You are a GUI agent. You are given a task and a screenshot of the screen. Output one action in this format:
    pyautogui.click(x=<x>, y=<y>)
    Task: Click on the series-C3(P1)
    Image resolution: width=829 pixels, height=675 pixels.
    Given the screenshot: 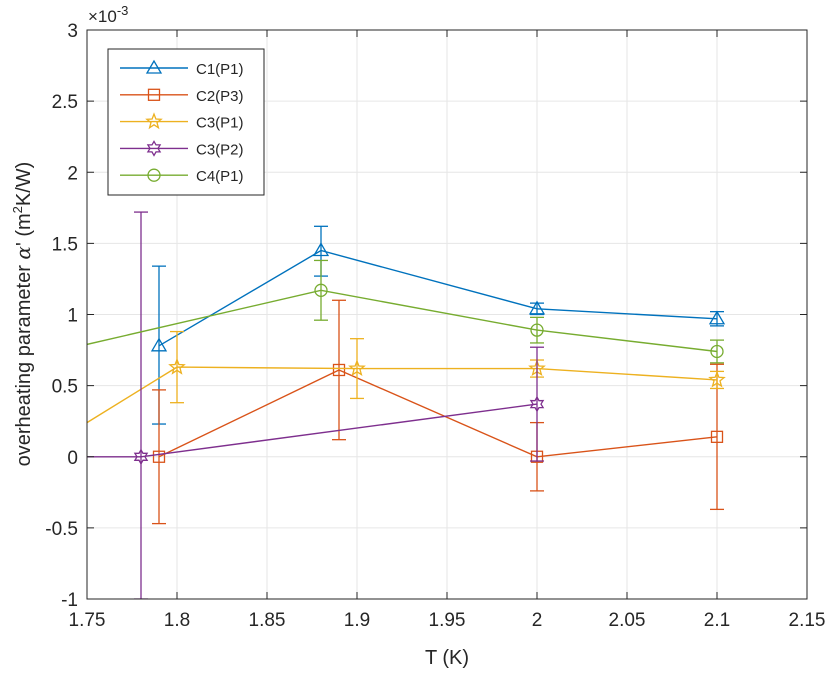 What is the action you would take?
    pyautogui.click(x=406, y=377)
    